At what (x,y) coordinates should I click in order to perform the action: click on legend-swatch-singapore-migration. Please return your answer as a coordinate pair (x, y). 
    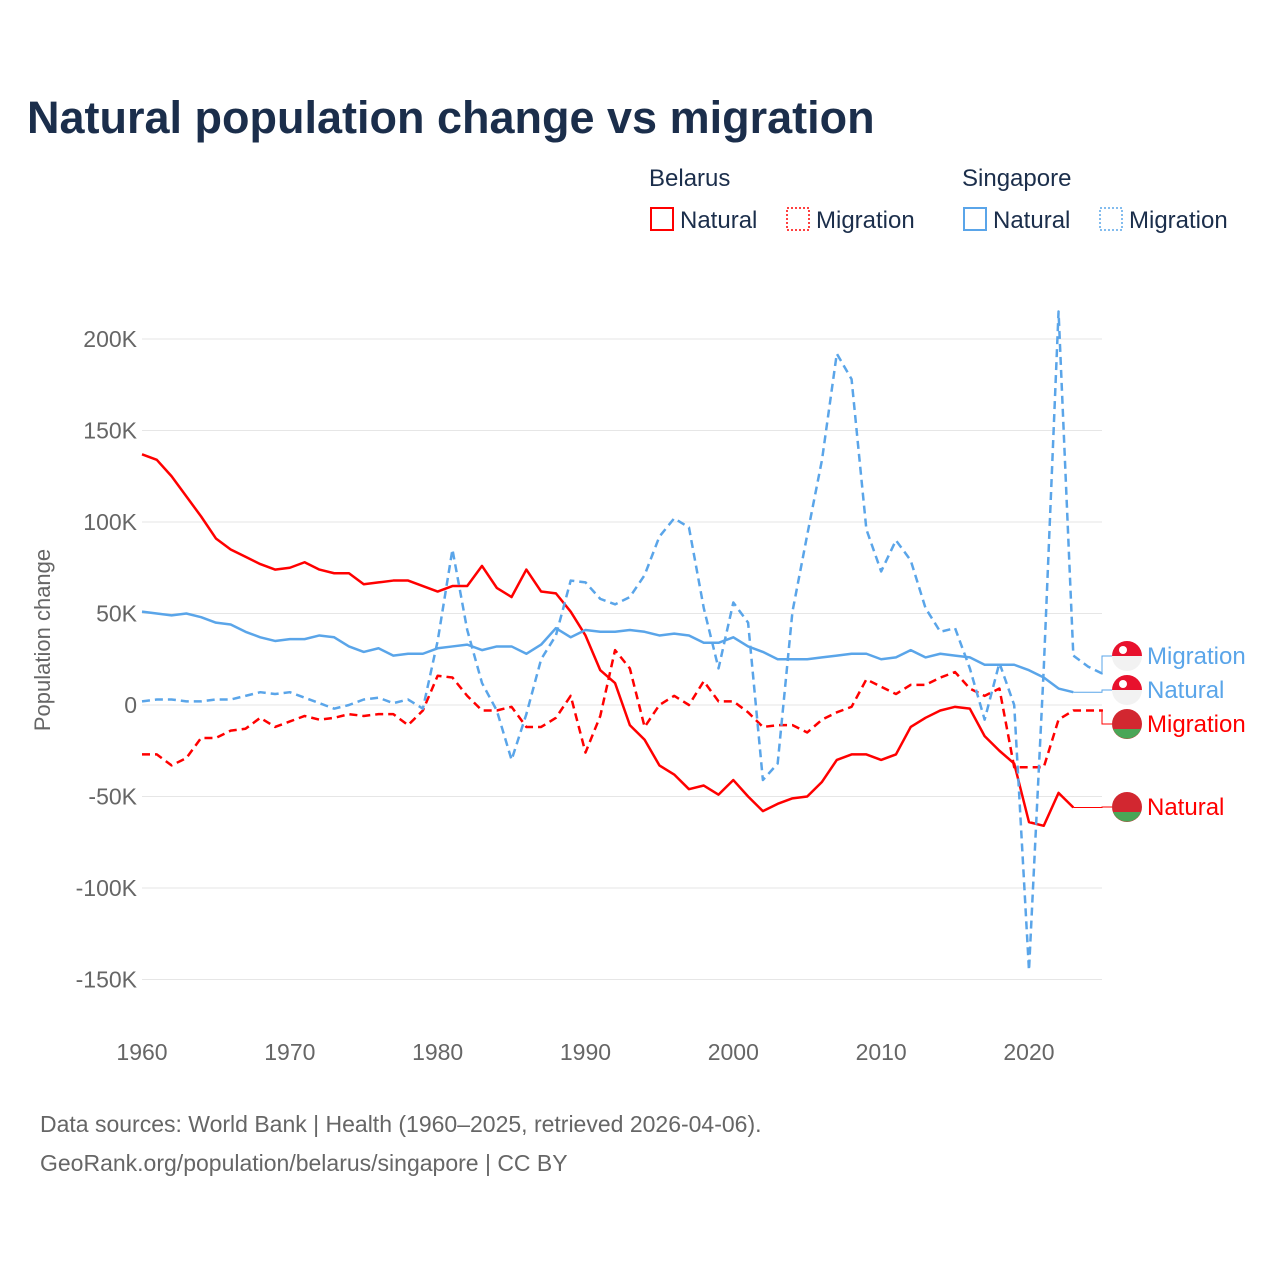
    Looking at the image, I should click on (1111, 219).